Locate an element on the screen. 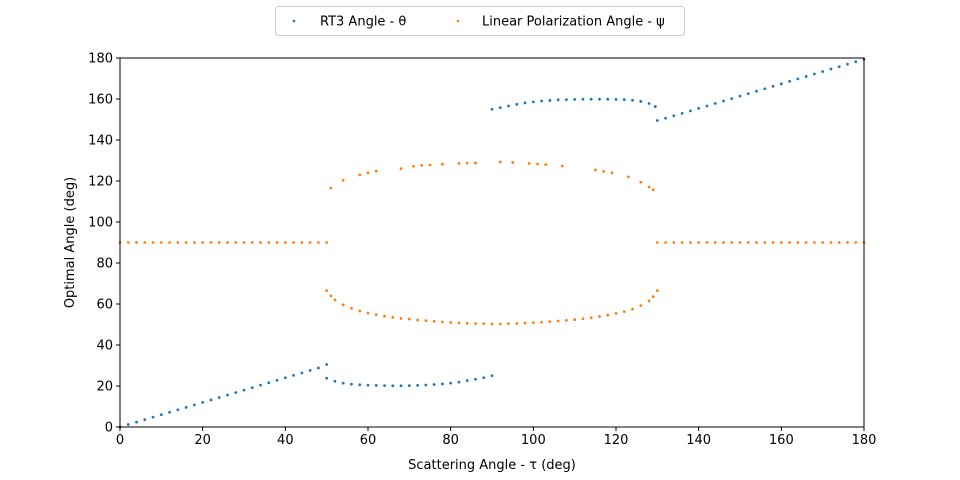 The width and height of the screenshot is (960, 480). y-tick-label: 60 is located at coordinates (104, 305).